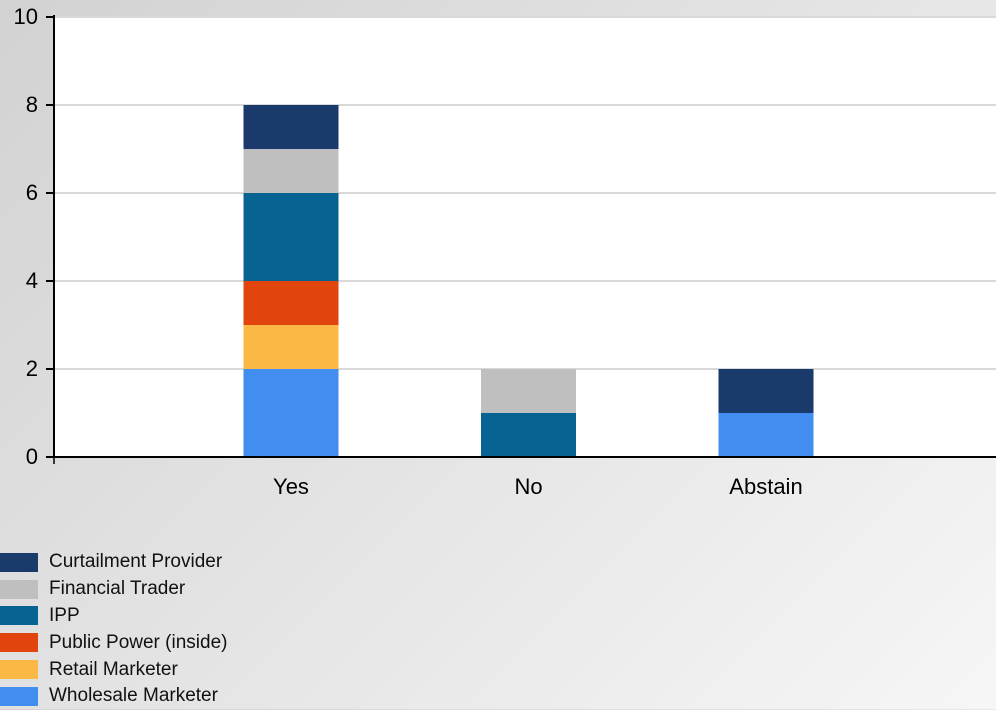 The height and width of the screenshot is (710, 996). What do you see at coordinates (64, 615) in the screenshot?
I see `legend-label: IPP` at bounding box center [64, 615].